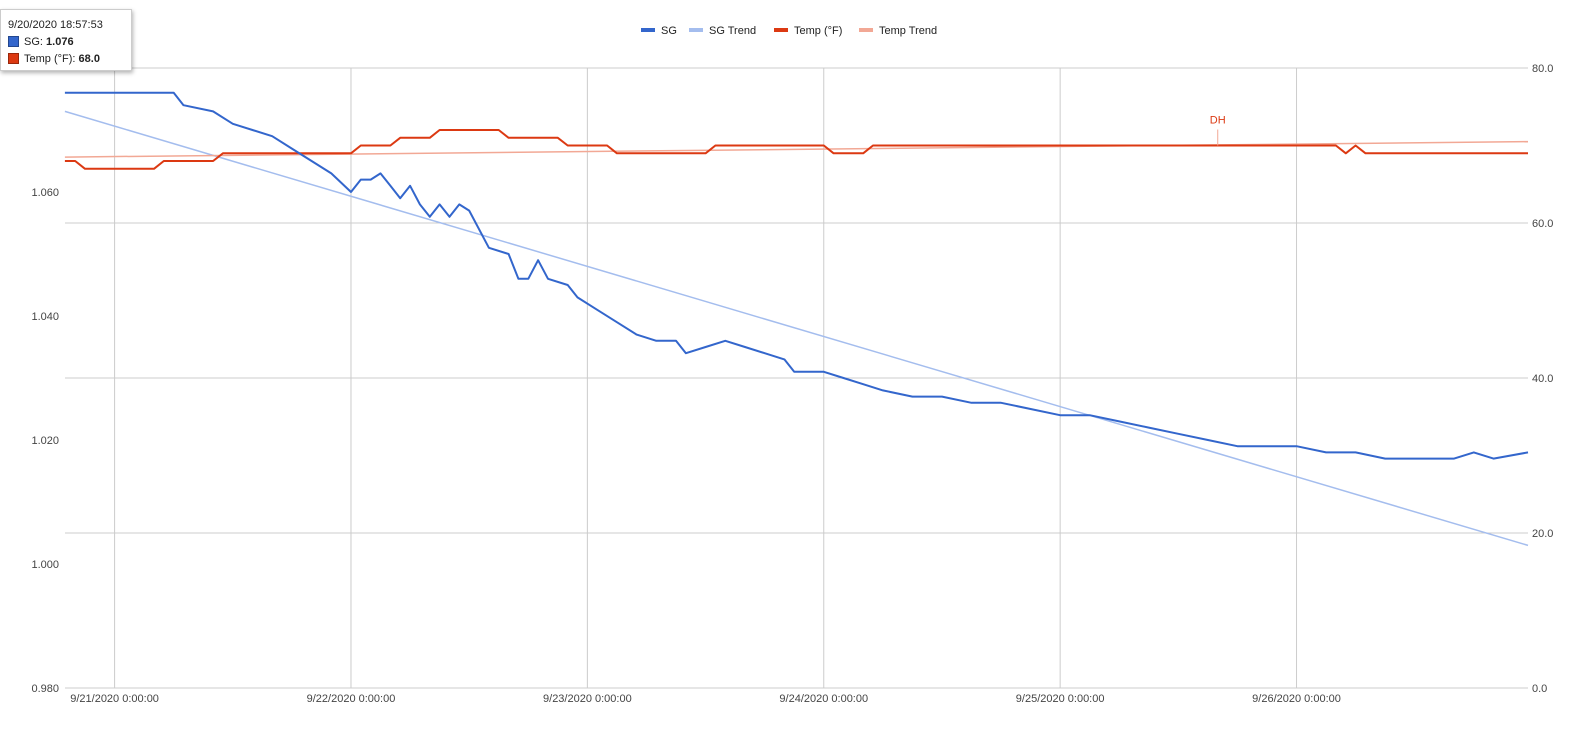 The image size is (1590, 733). What do you see at coordinates (1296, 699) in the screenshot?
I see `x-tick-label: 9/26/2020 0:00:00` at bounding box center [1296, 699].